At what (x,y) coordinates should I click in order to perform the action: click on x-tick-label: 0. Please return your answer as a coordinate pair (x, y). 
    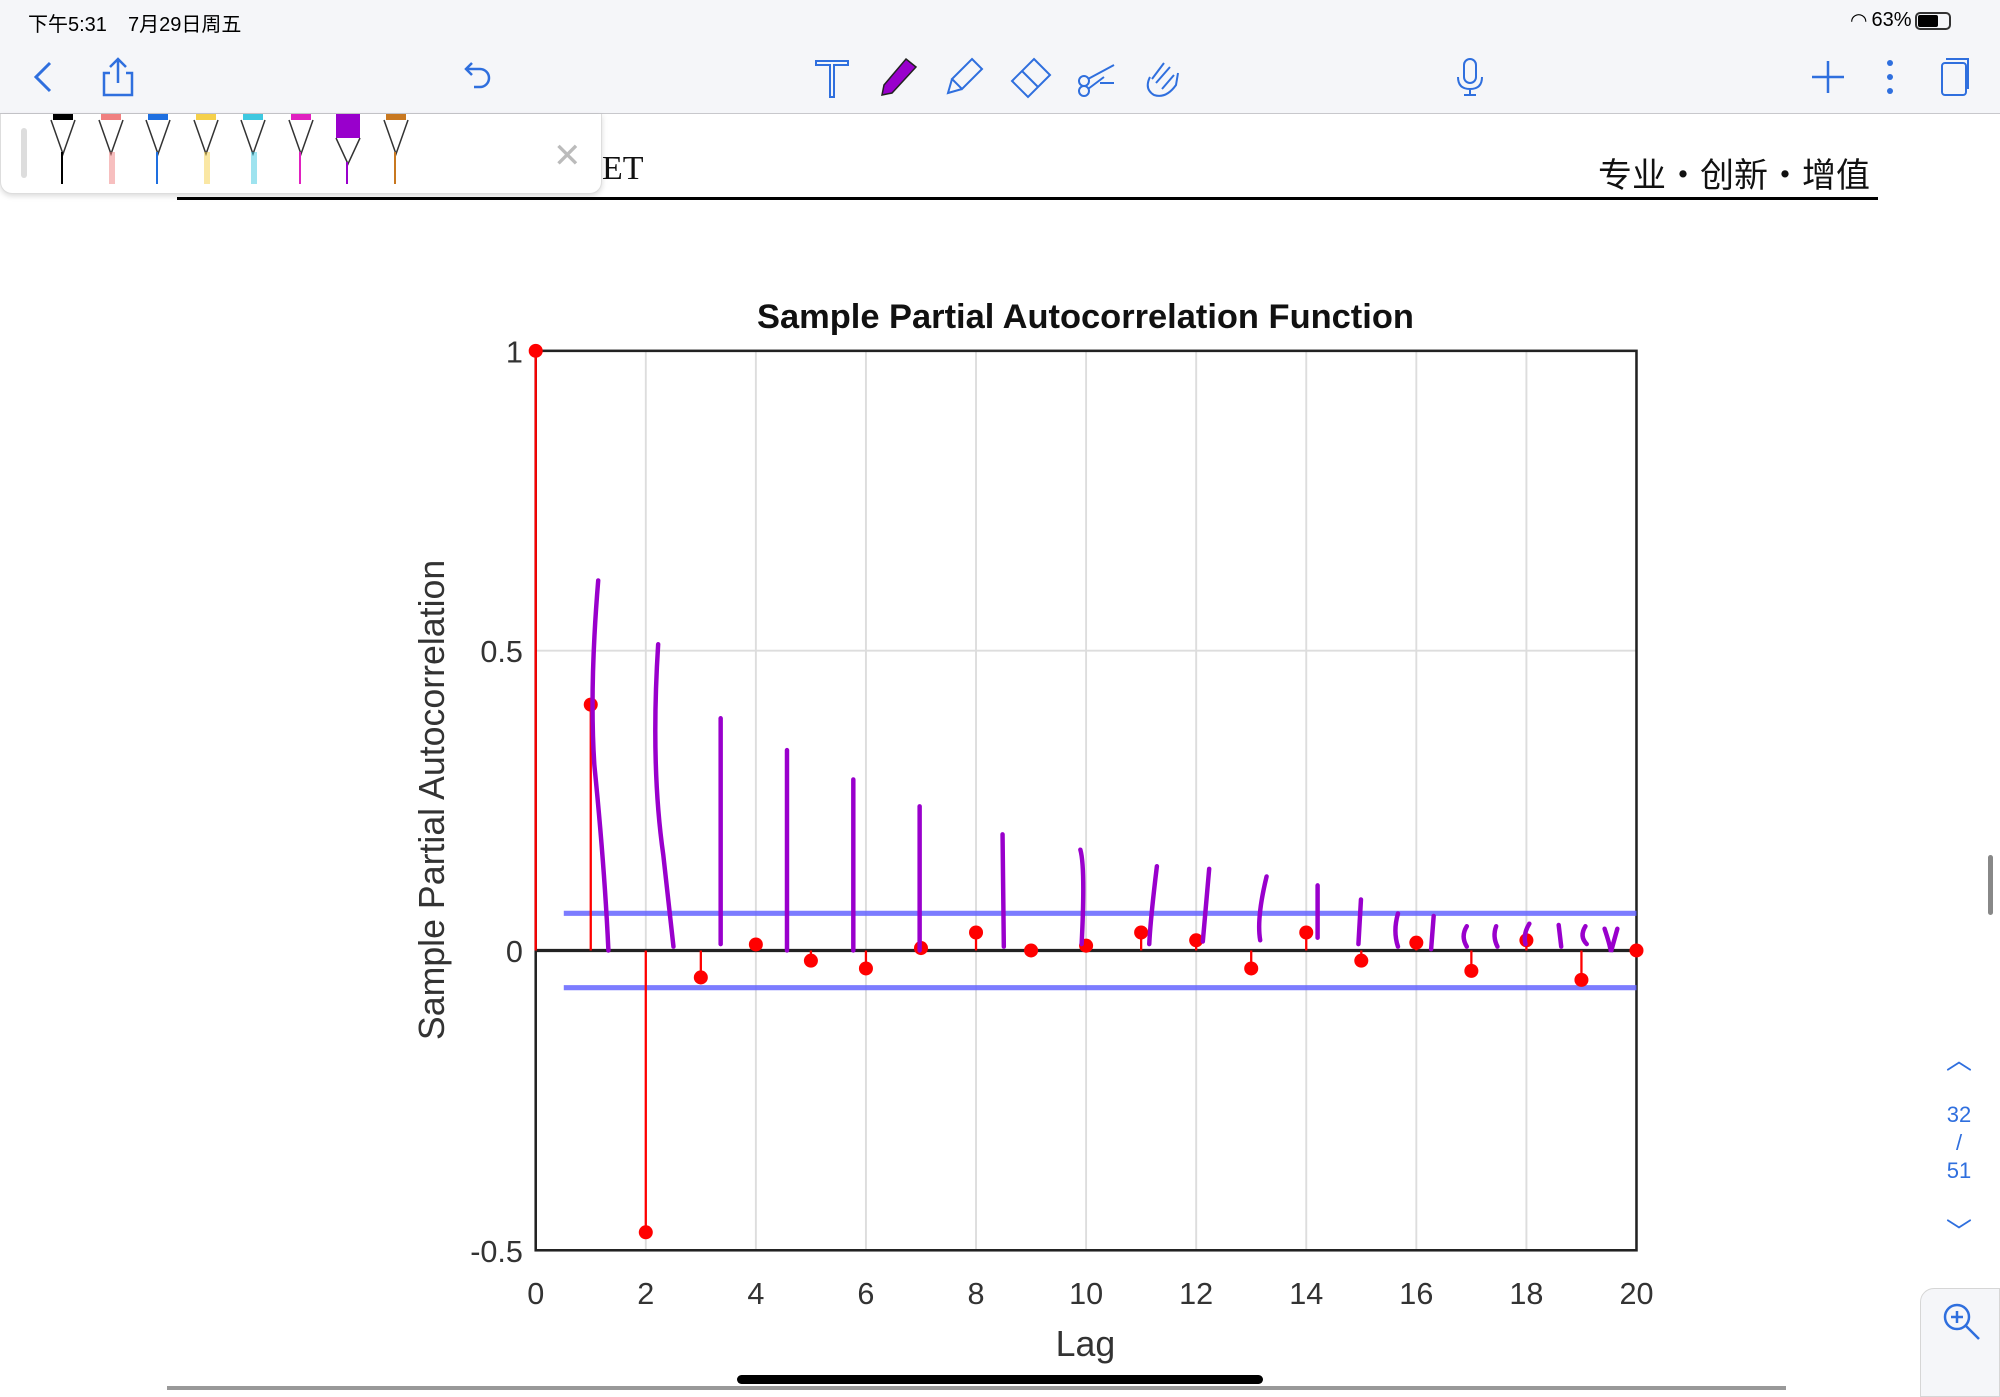
    Looking at the image, I should click on (535, 1294).